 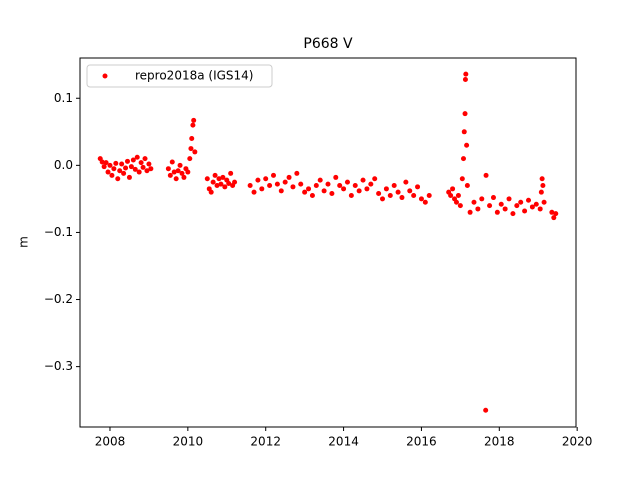 What do you see at coordinates (577, 442) in the screenshot?
I see `x-tick-label: 2020` at bounding box center [577, 442].